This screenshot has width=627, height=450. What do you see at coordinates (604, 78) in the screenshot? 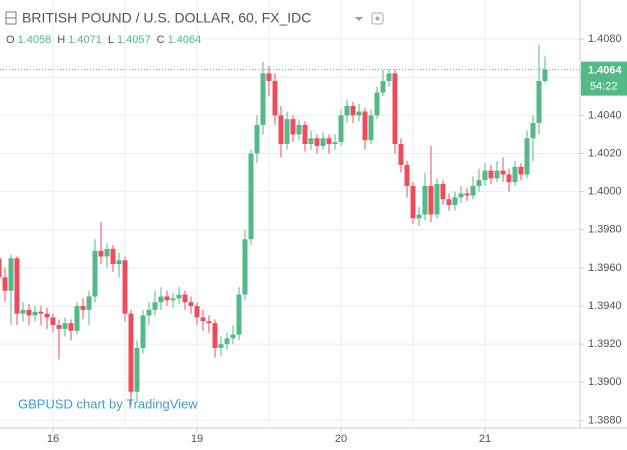
I see `price-badge` at bounding box center [604, 78].